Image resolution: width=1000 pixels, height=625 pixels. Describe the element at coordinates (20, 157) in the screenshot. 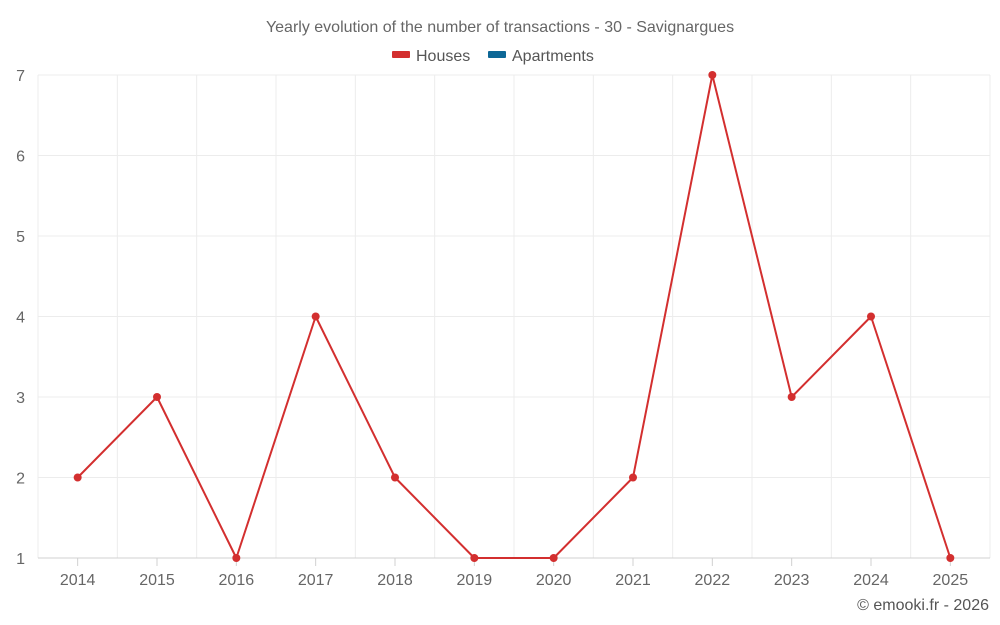

I see `y-tick-label: 6` at that location.